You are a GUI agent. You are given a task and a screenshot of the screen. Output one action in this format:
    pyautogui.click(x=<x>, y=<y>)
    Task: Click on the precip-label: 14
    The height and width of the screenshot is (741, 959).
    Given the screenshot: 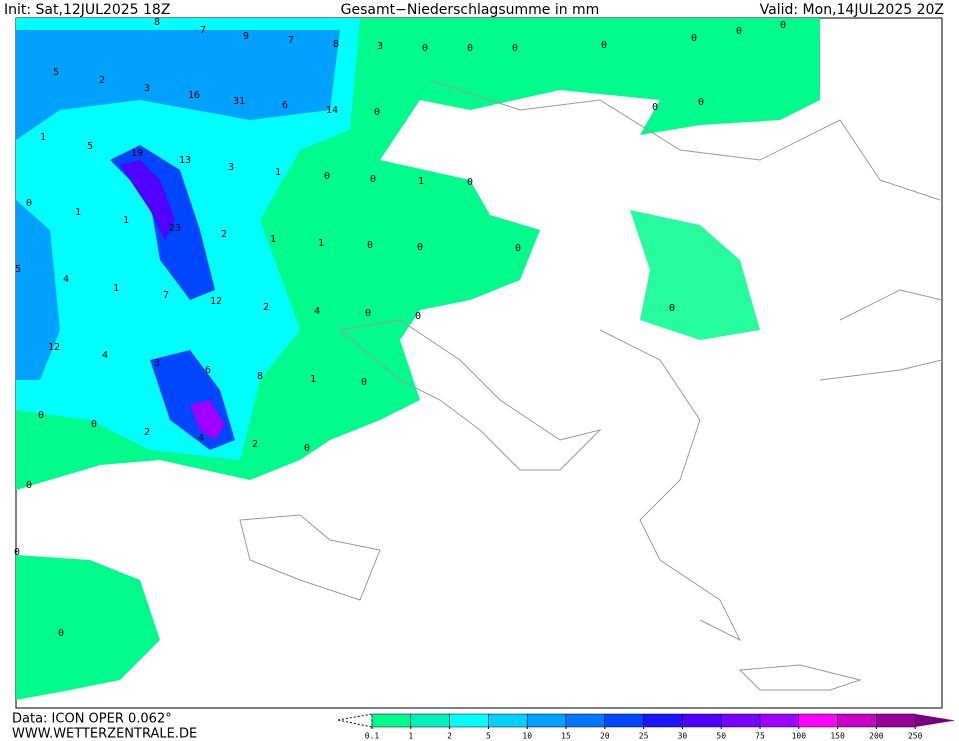 What is the action you would take?
    pyautogui.click(x=332, y=110)
    